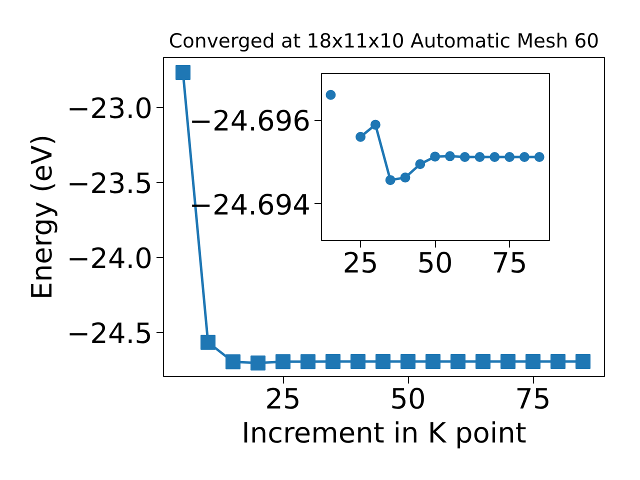 The height and width of the screenshot is (480, 640). What do you see at coordinates (250, 121) in the screenshot?
I see `y-tick-label: −24.696` at bounding box center [250, 121].